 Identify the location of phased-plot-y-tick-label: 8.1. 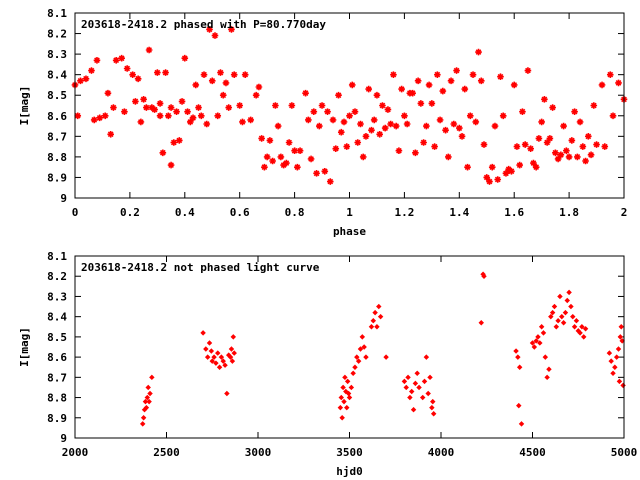
(57, 13).